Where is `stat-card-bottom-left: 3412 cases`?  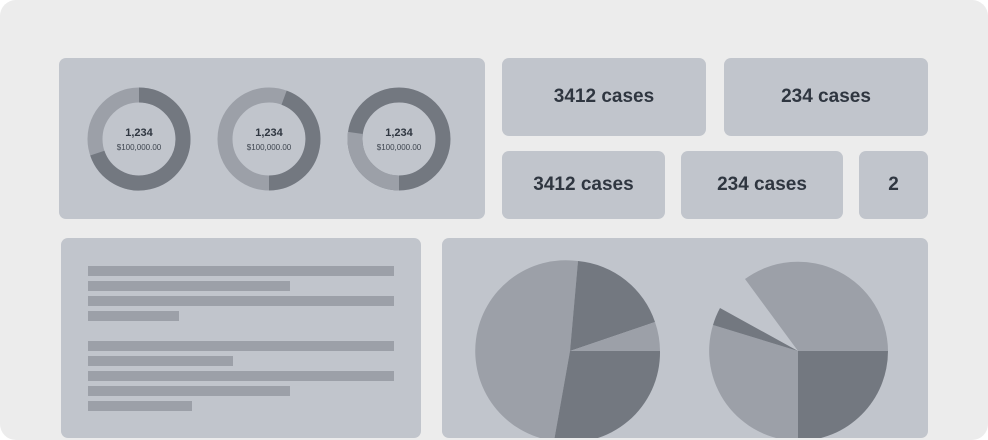
stat-card-bottom-left: 3412 cases is located at coordinates (583, 185).